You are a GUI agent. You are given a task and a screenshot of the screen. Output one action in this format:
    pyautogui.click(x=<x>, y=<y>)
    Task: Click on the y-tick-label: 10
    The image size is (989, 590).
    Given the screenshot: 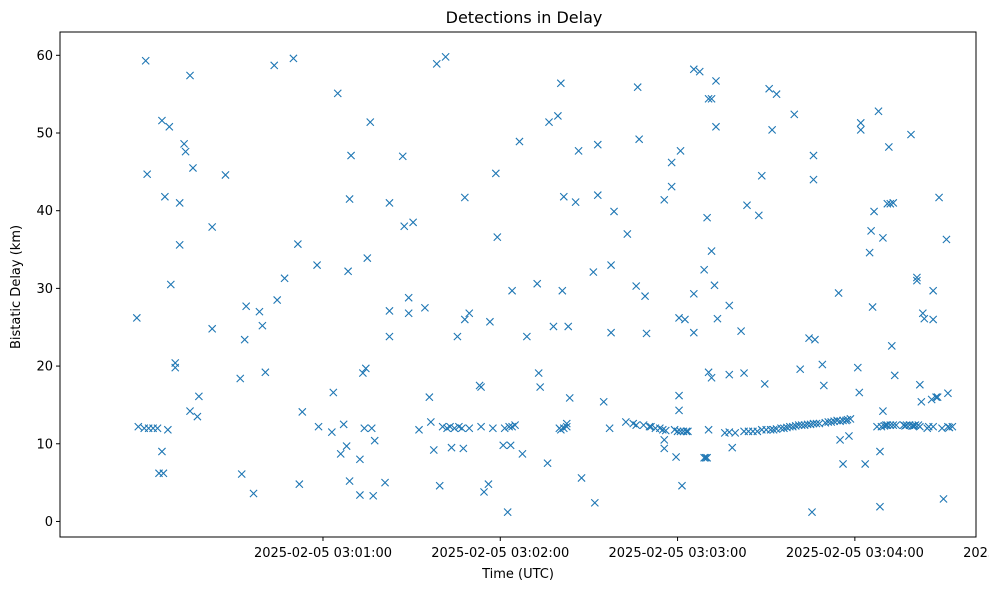 What is the action you would take?
    pyautogui.click(x=44, y=444)
    